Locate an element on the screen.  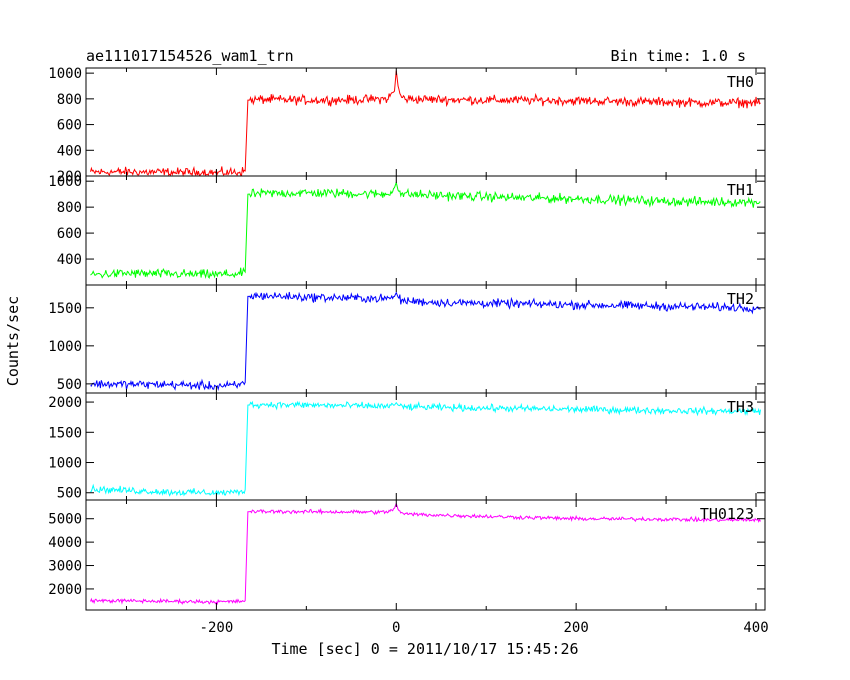
panel-label-th3: TH3 is located at coordinates (740, 407).